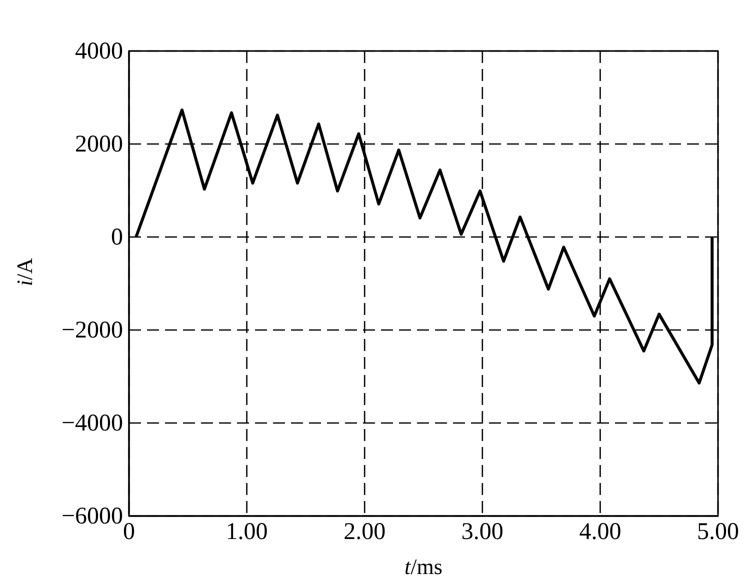 This screenshot has height=577, width=748. I want to click on x-tick-label: 5.00, so click(718, 532).